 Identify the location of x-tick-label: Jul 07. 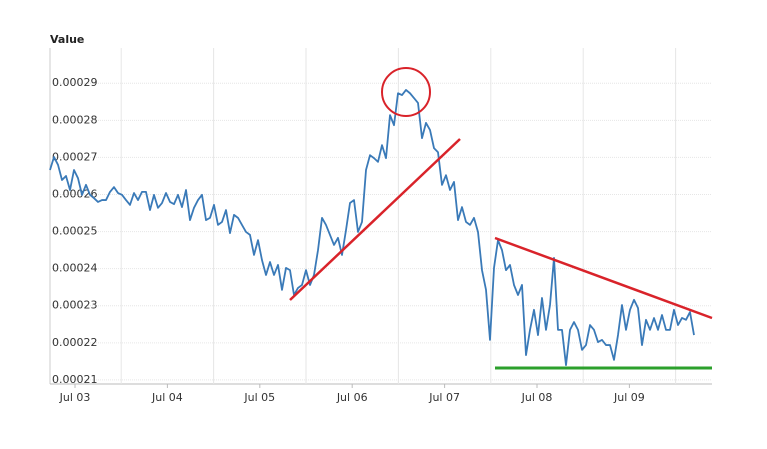
(444, 397).